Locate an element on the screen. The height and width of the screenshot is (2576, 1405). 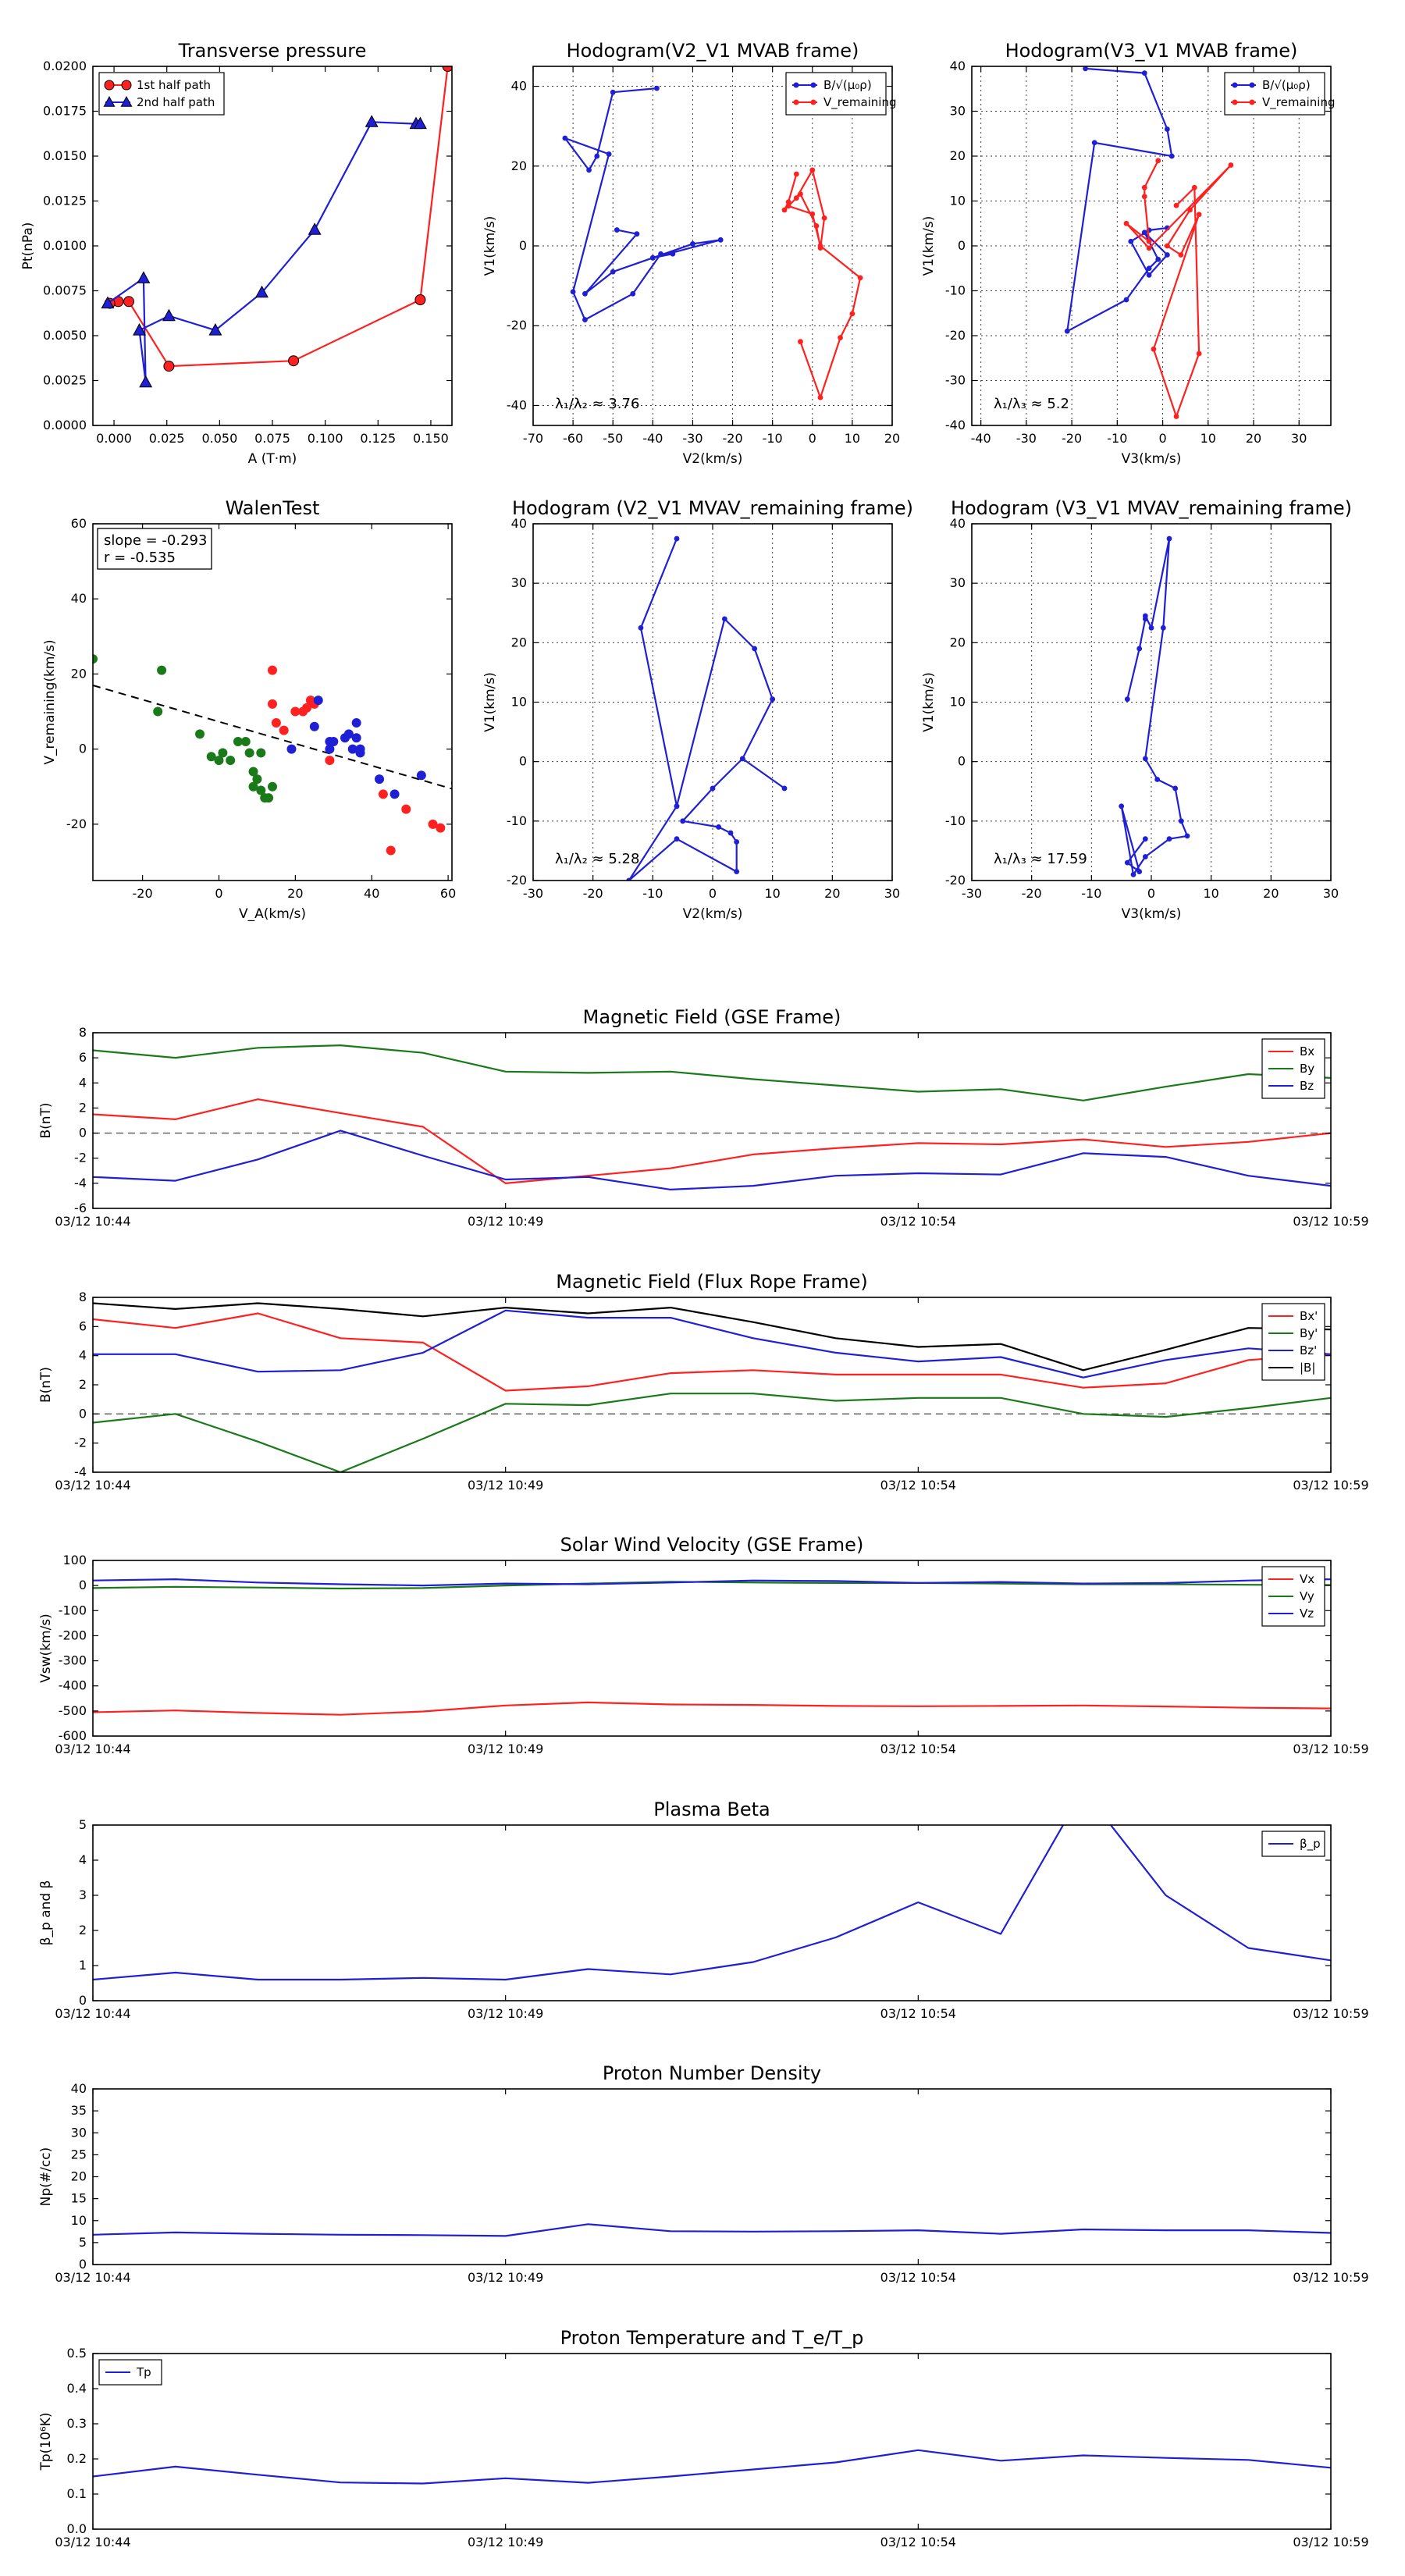
legend: Bx' By' Bz' |B| is located at coordinates (1293, 1342).